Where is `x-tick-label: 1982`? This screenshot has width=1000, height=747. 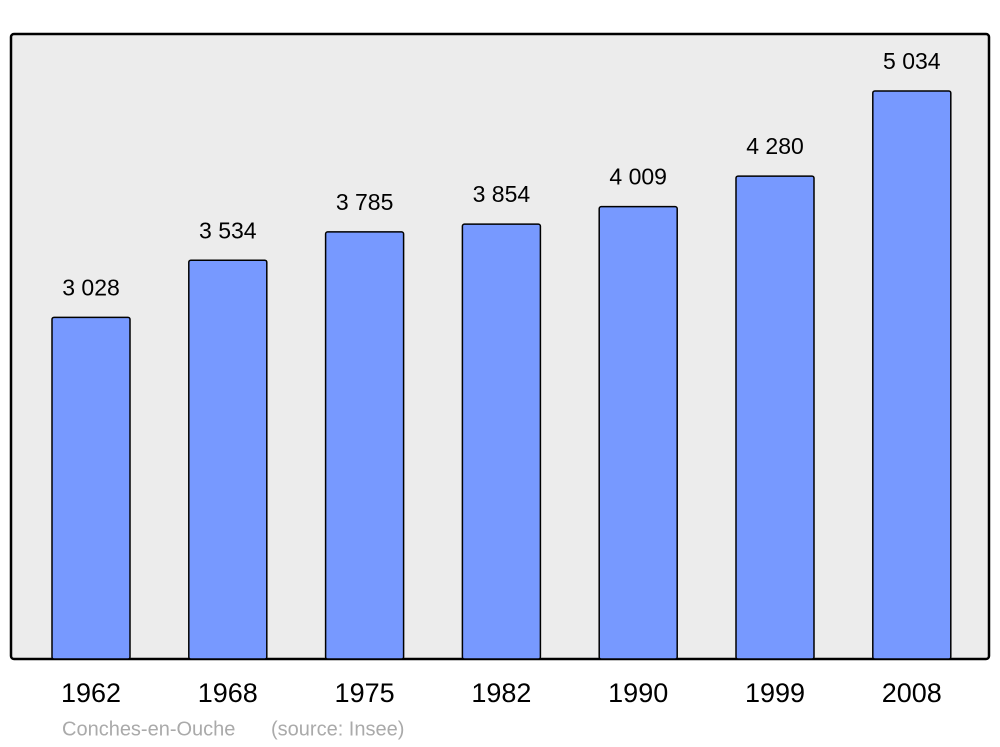 x-tick-label: 1982 is located at coordinates (501, 693).